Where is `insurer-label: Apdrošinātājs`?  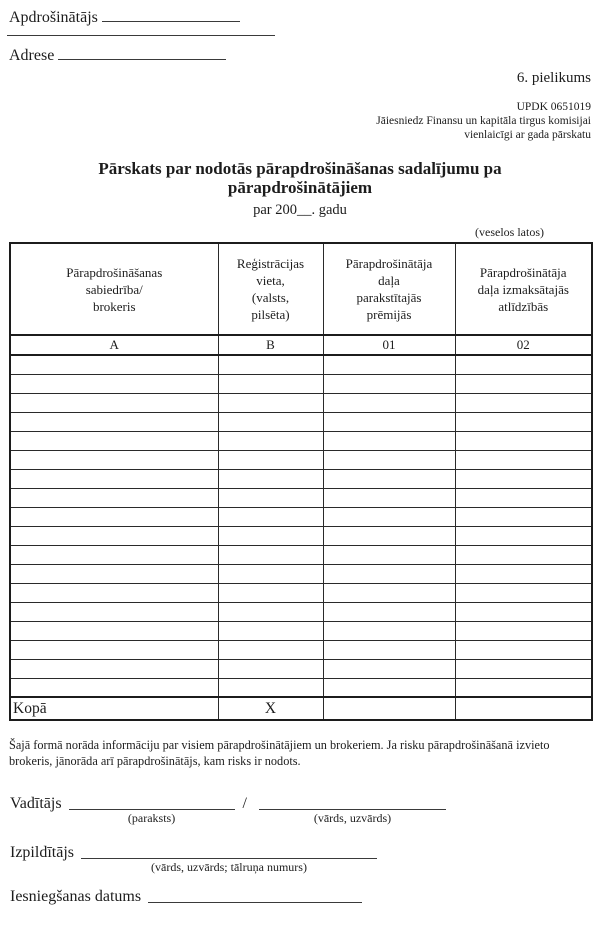 insurer-label: Apdrošinātājs is located at coordinates (53, 17).